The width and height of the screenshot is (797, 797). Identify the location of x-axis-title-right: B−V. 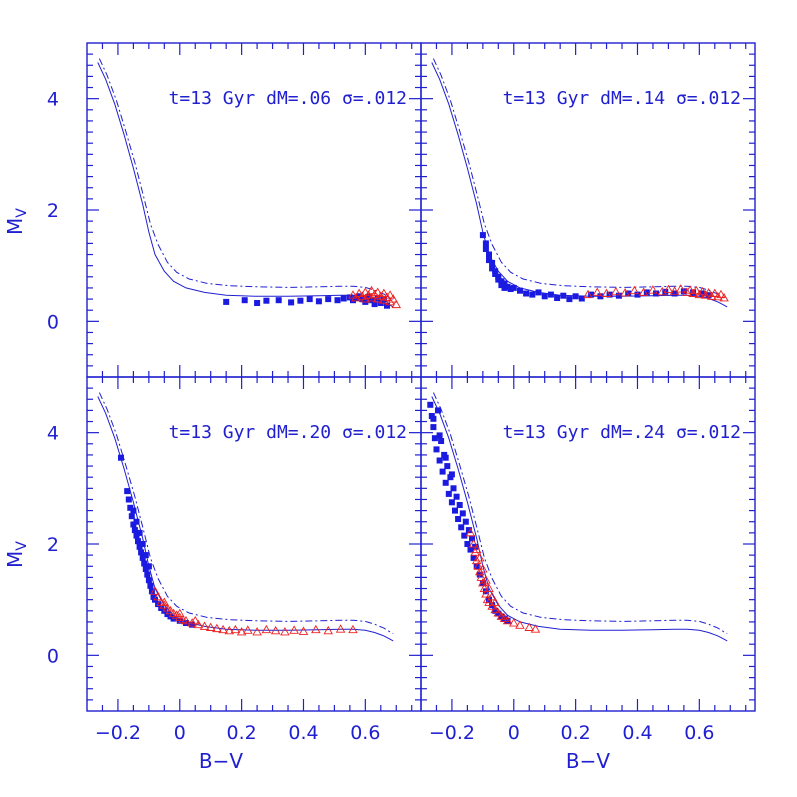
(588, 761).